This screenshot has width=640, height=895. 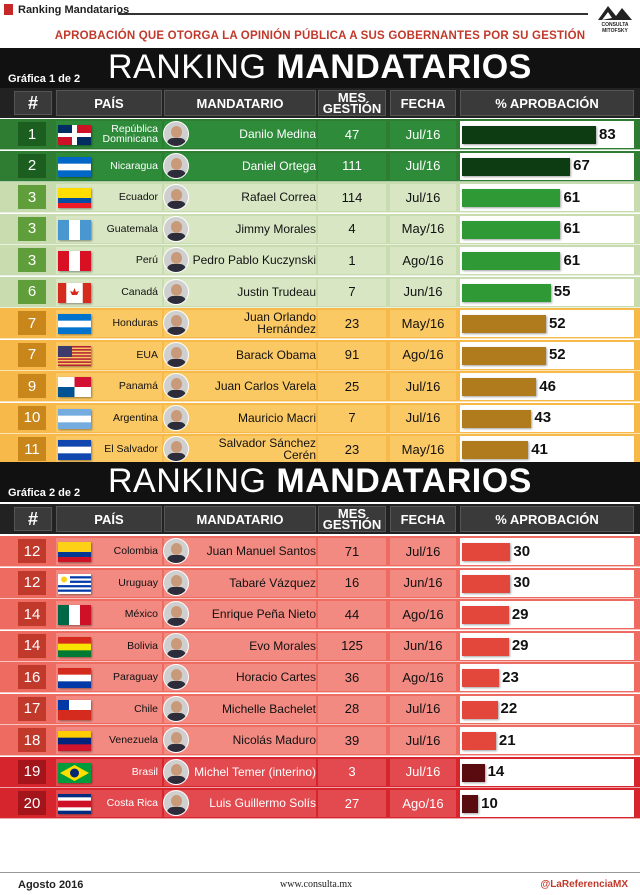 I want to click on rank-badge: 17, so click(x=32, y=708).